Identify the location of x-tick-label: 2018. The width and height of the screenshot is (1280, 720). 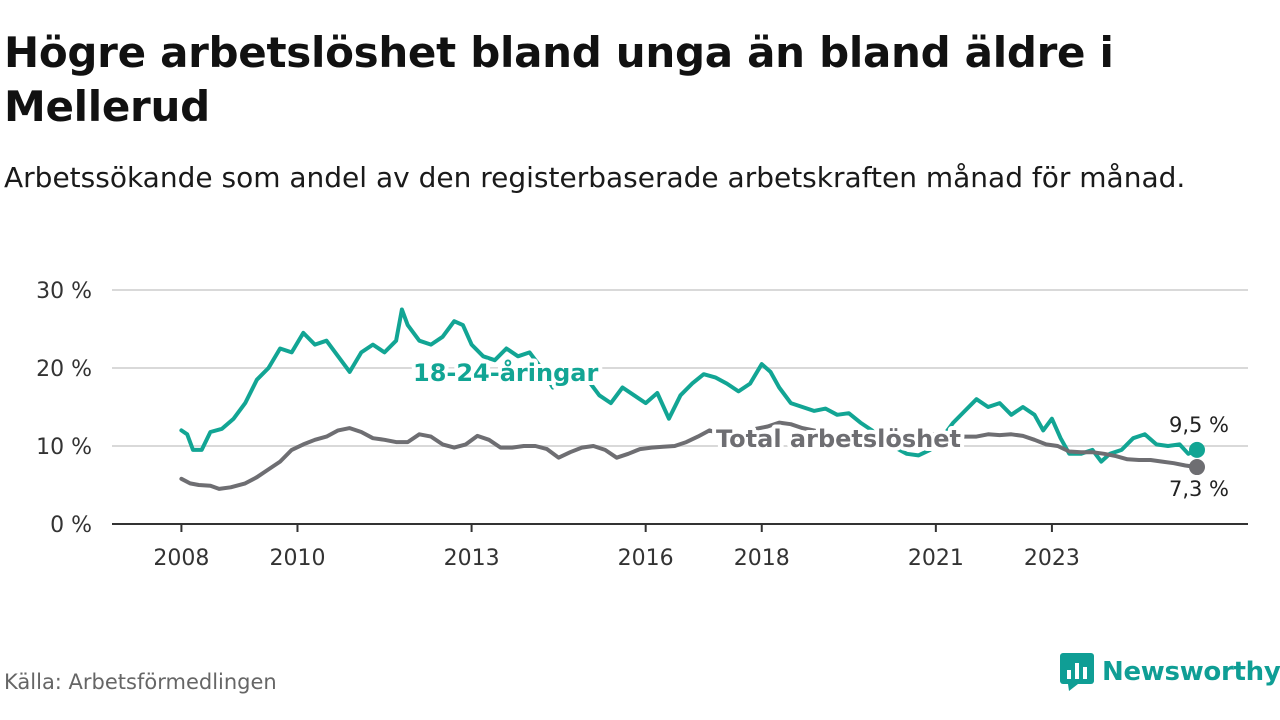
(762, 558).